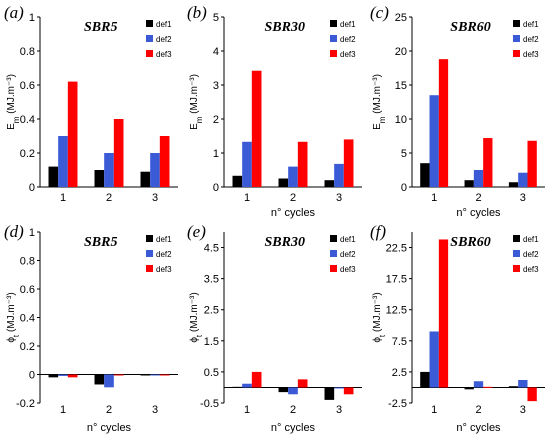 The image size is (550, 438). What do you see at coordinates (396, 249) in the screenshot?
I see `y-tick-label: 22.5` at bounding box center [396, 249].